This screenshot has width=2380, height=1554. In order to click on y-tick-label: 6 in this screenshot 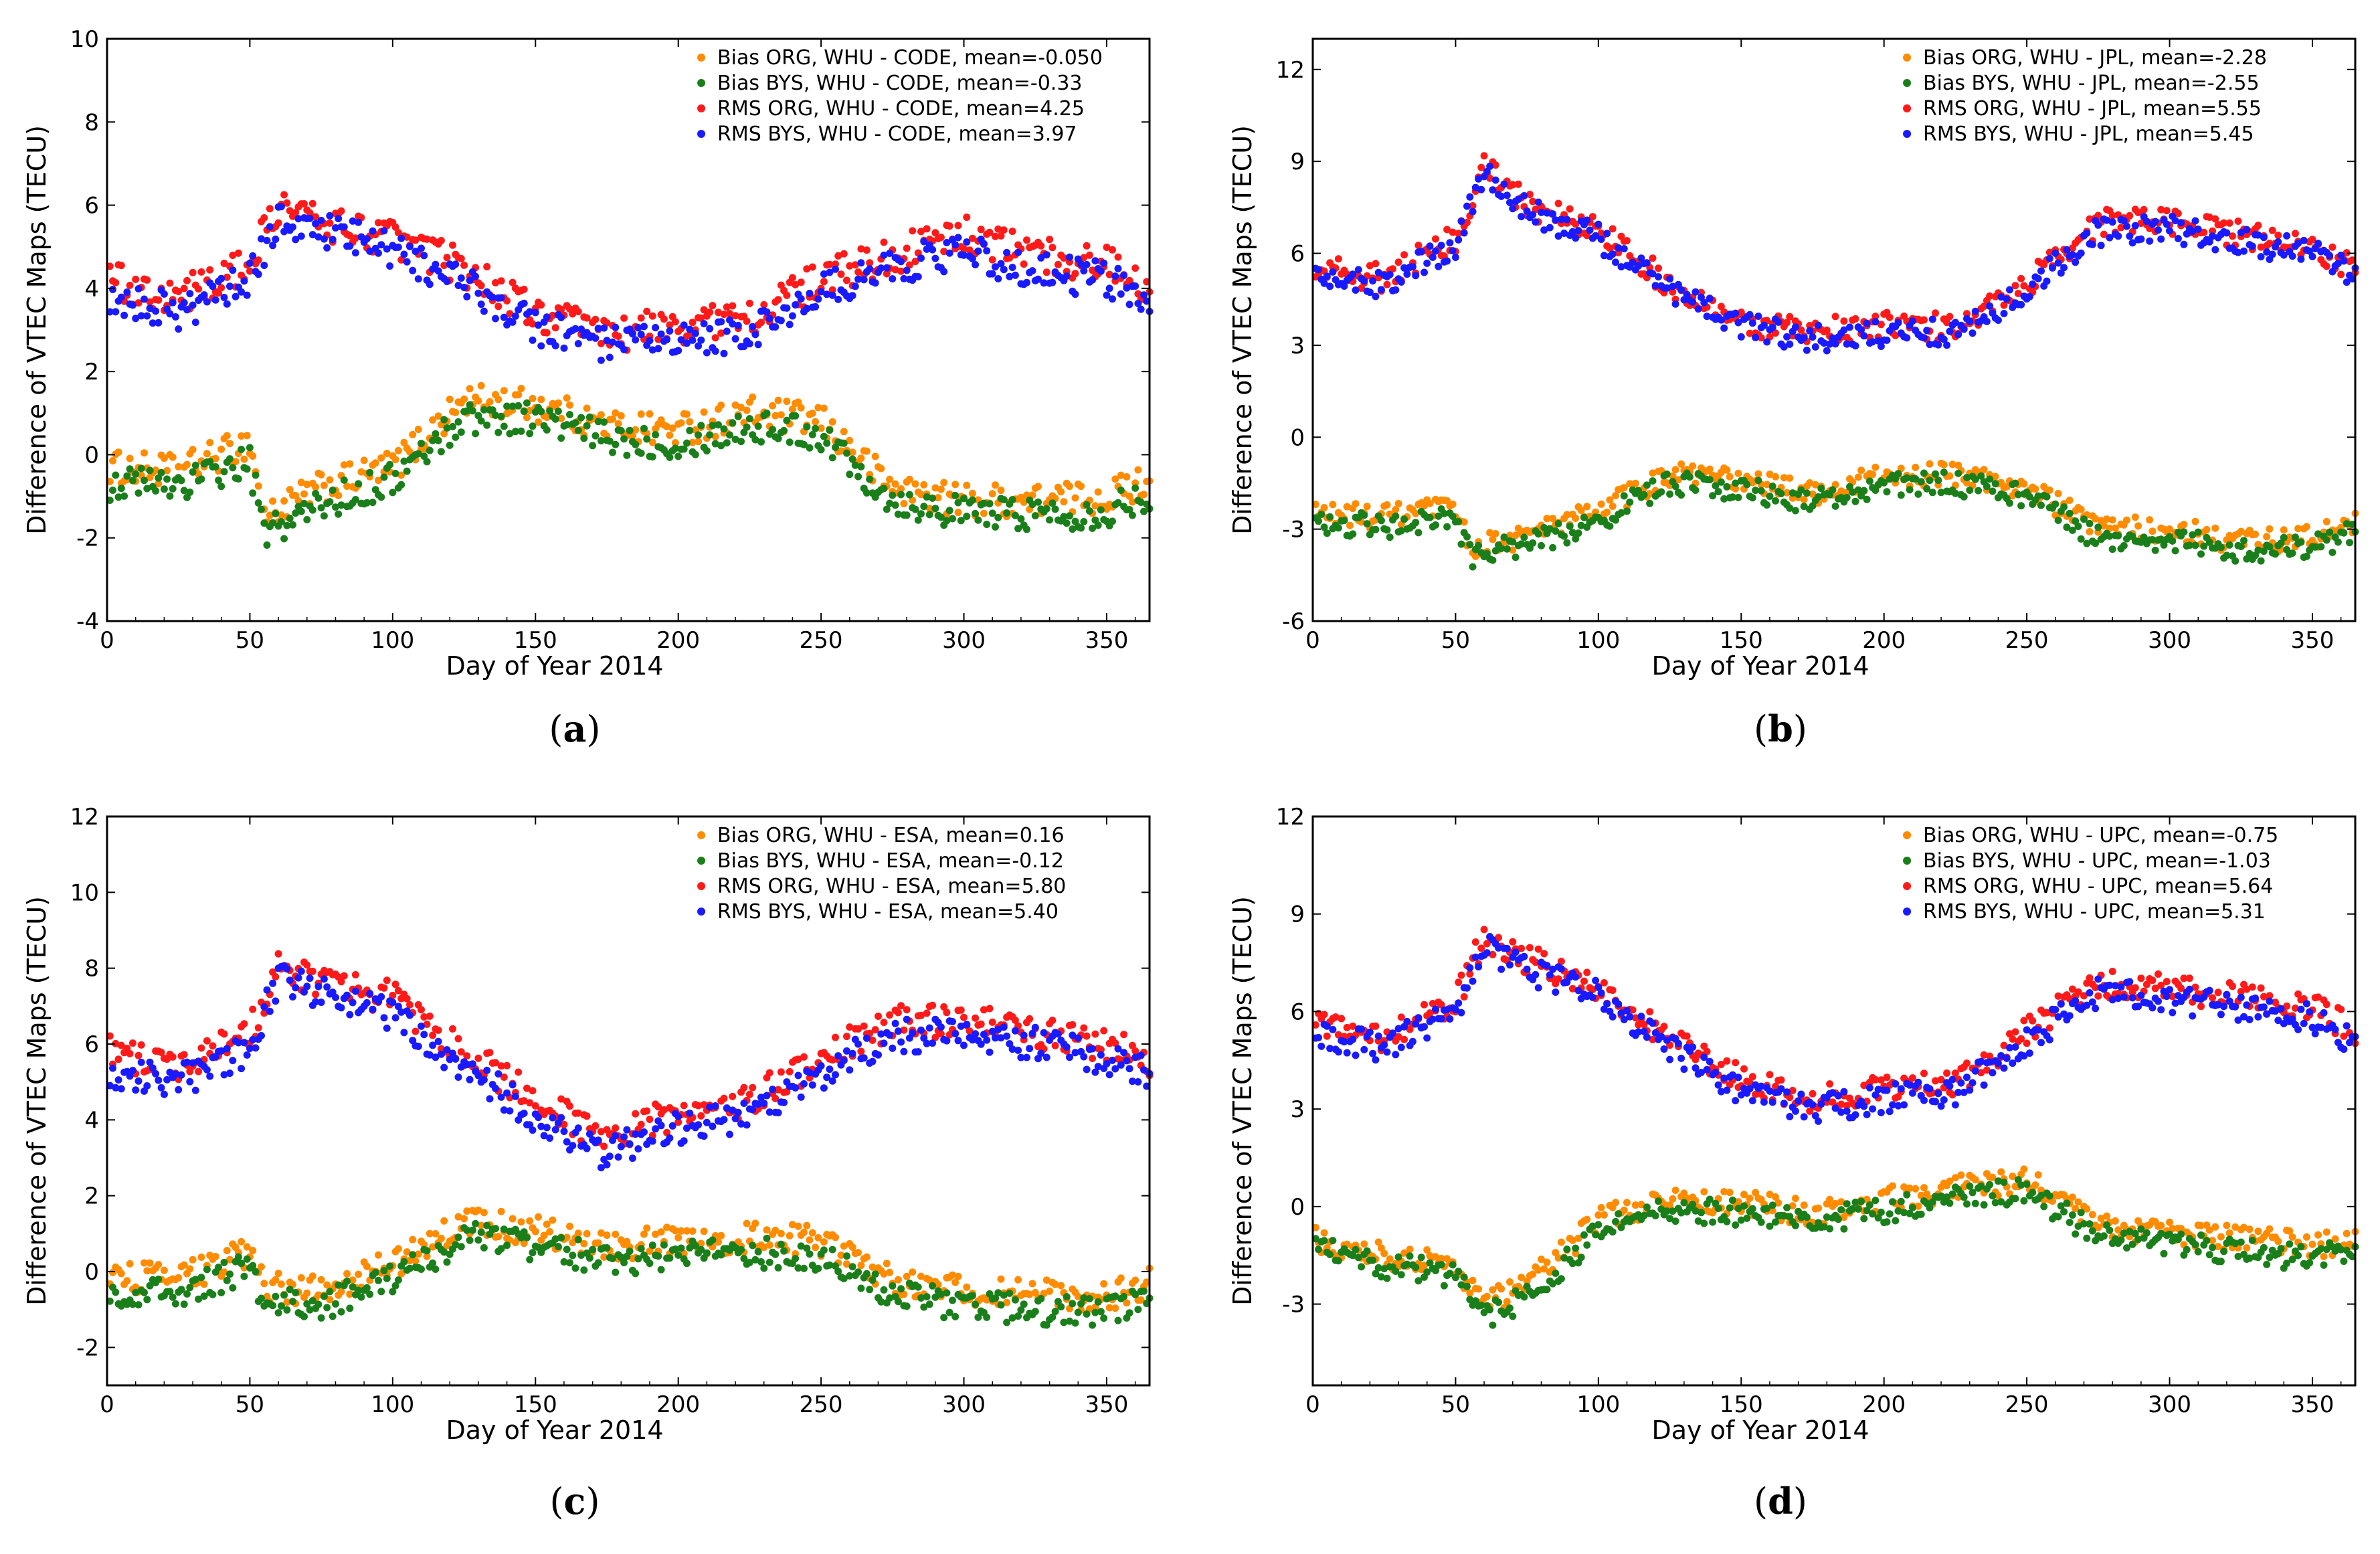, I will do `click(91, 206)`.